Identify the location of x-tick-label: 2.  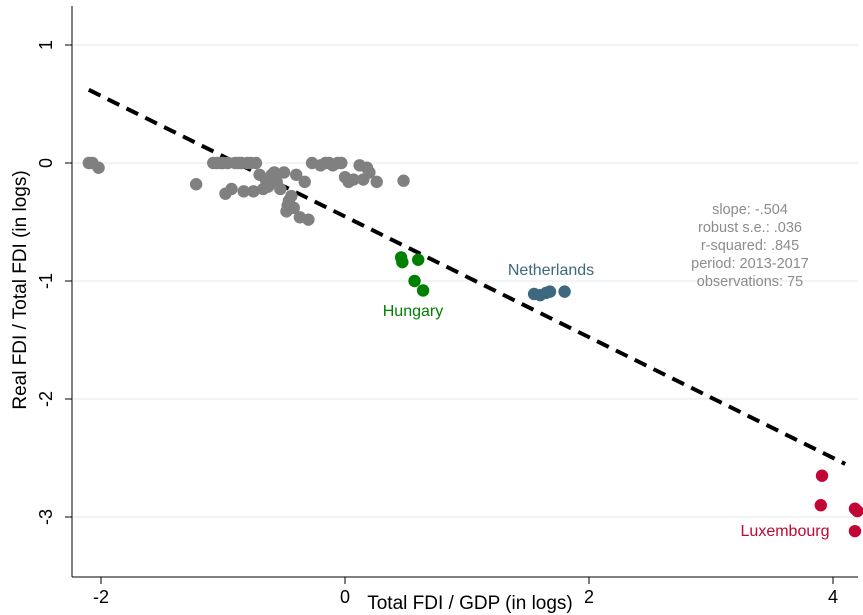
(589, 597).